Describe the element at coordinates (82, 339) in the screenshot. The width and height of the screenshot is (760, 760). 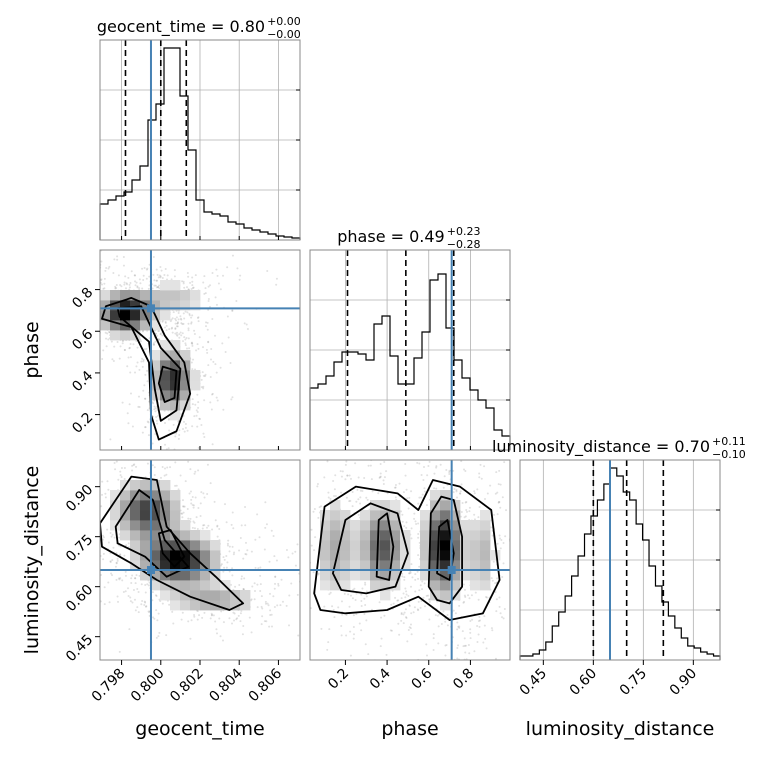
I see `y-tick-label: 0.6` at that location.